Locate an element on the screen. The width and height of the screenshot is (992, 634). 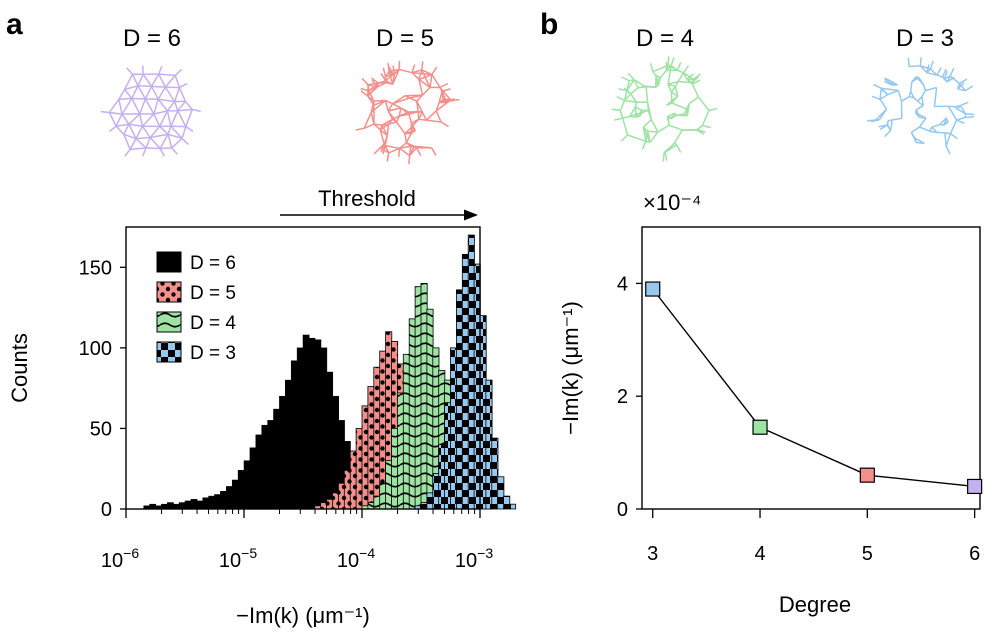
x-tick-label: 10−5 is located at coordinates (238, 558).